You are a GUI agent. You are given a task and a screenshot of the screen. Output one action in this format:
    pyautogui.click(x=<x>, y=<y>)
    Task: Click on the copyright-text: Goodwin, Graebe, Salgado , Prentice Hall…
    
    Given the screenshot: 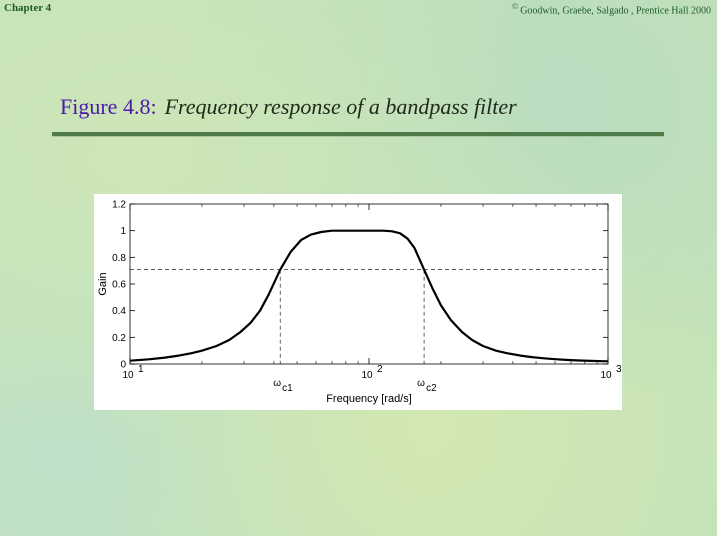 What is the action you would take?
    pyautogui.click(x=615, y=11)
    